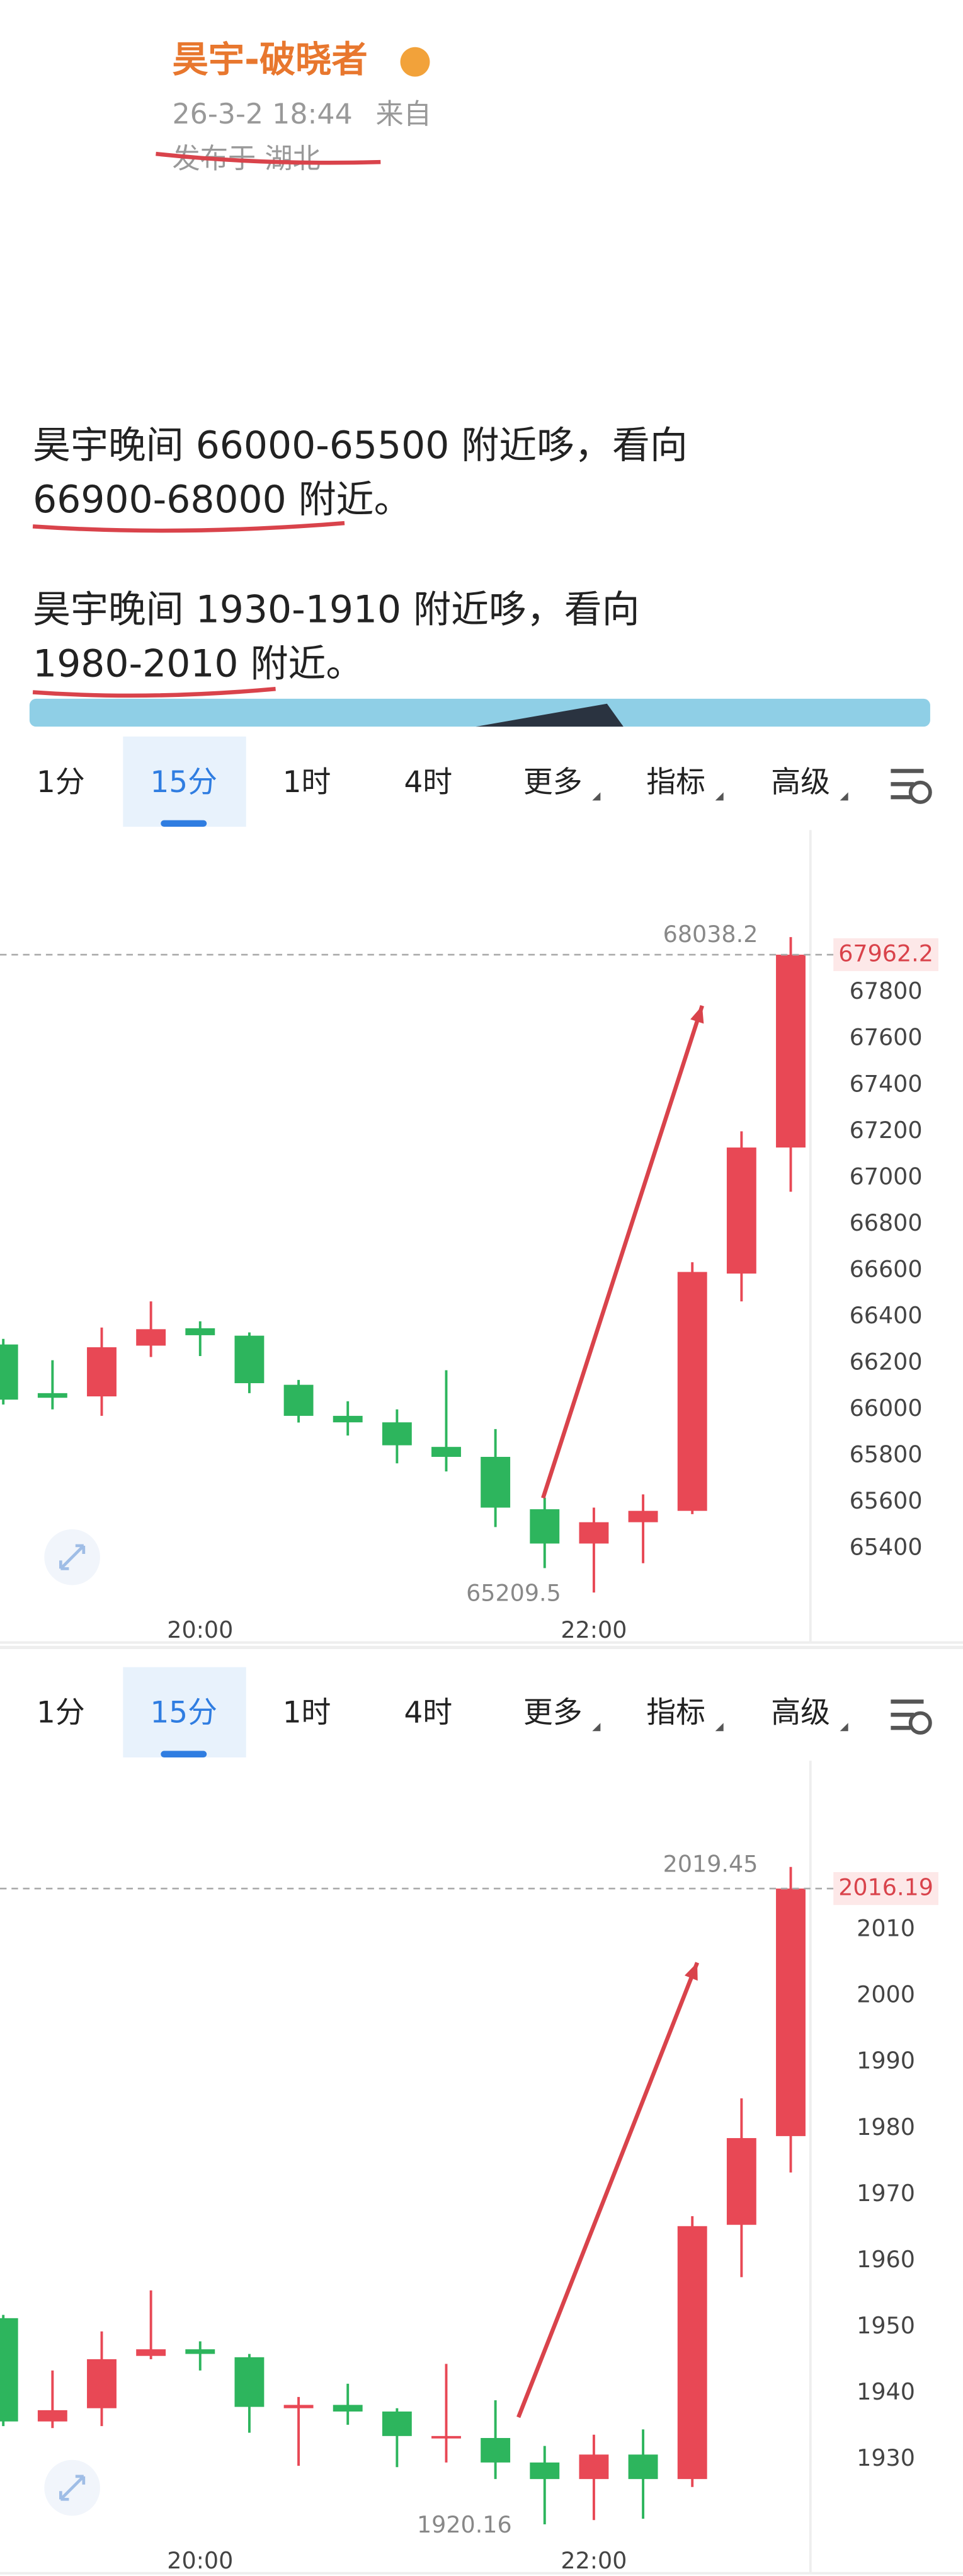  Describe the element at coordinates (886, 2193) in the screenshot. I see `y-tick-label: 1970` at that location.